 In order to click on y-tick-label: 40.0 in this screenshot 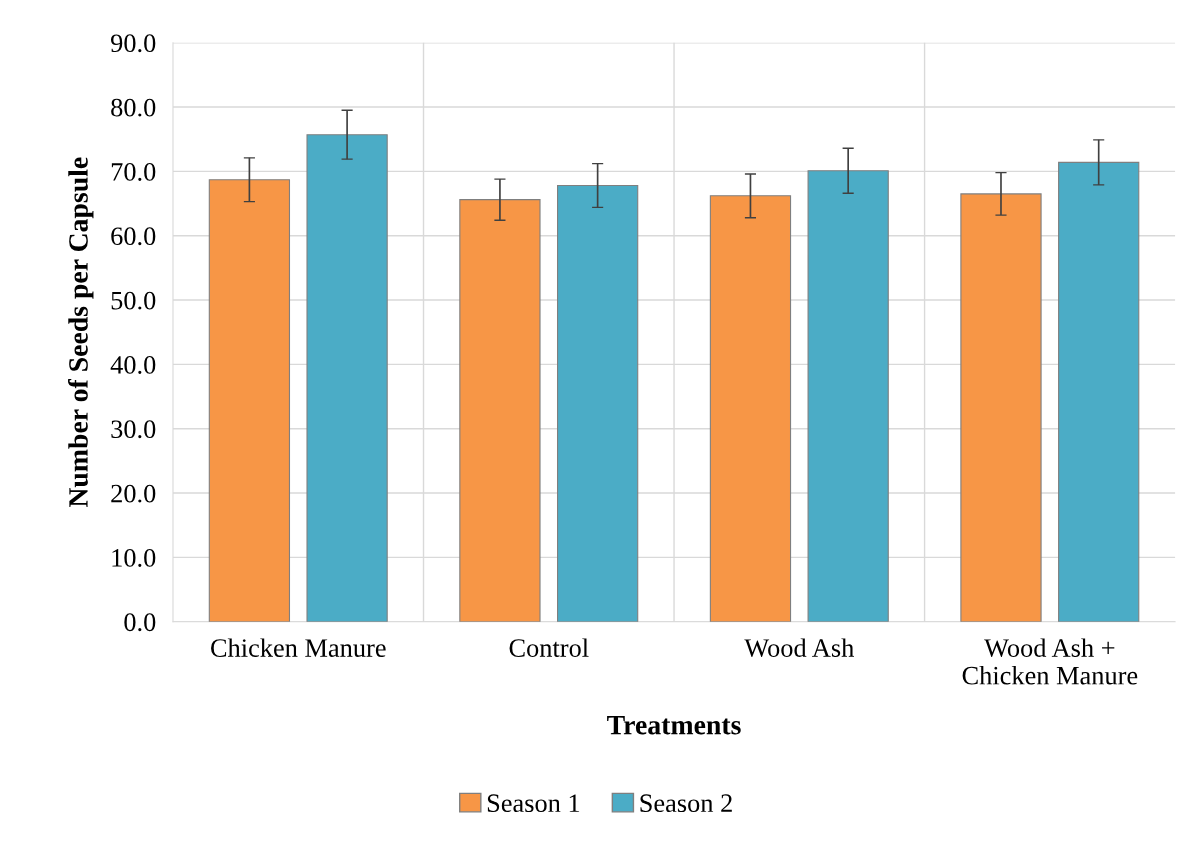, I will do `click(133, 364)`.